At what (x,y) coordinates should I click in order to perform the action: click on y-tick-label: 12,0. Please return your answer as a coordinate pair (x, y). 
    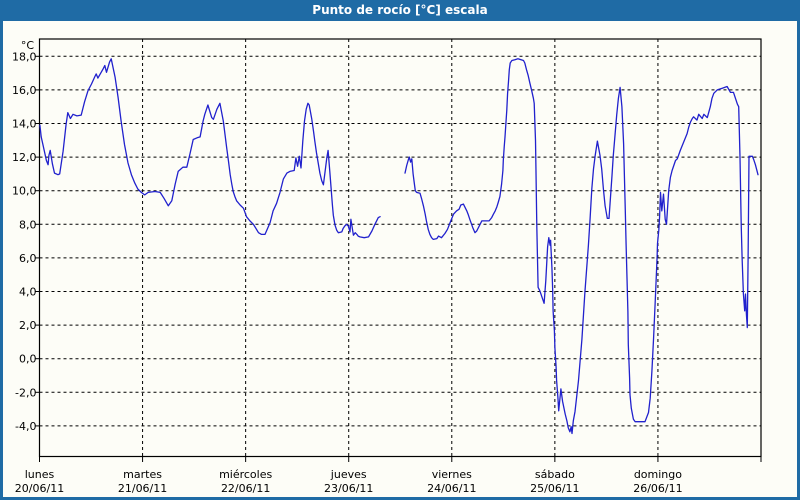
    Looking at the image, I should click on (24, 157).